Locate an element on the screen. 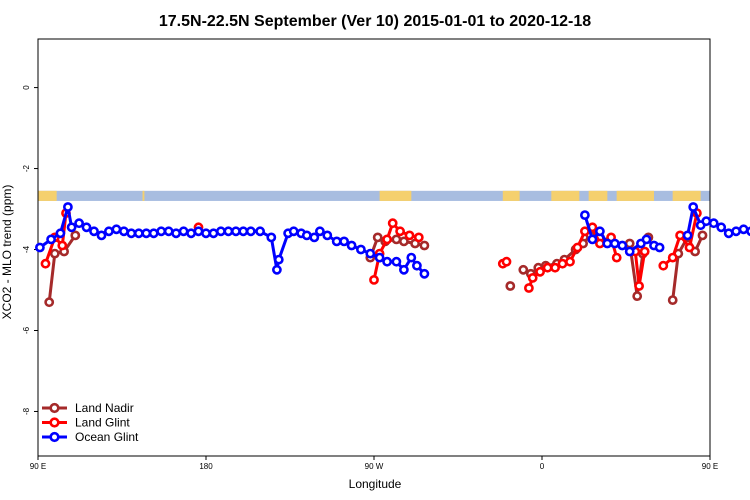  series-line is located at coordinates (56, 238).